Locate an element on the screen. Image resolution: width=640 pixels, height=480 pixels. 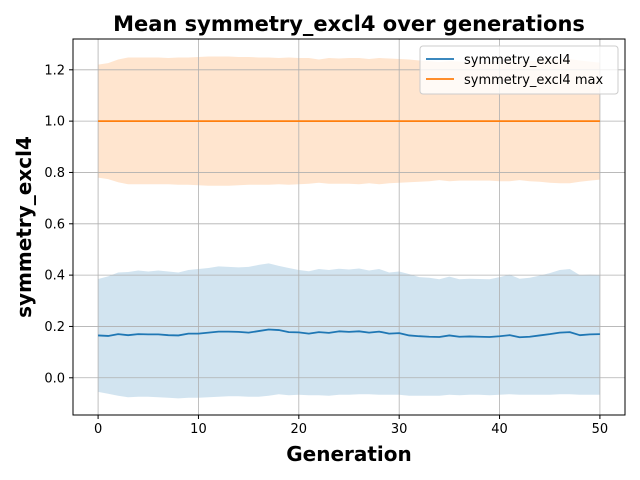
chart-title: Mean symmetry_excl4 over generations is located at coordinates (349, 24).